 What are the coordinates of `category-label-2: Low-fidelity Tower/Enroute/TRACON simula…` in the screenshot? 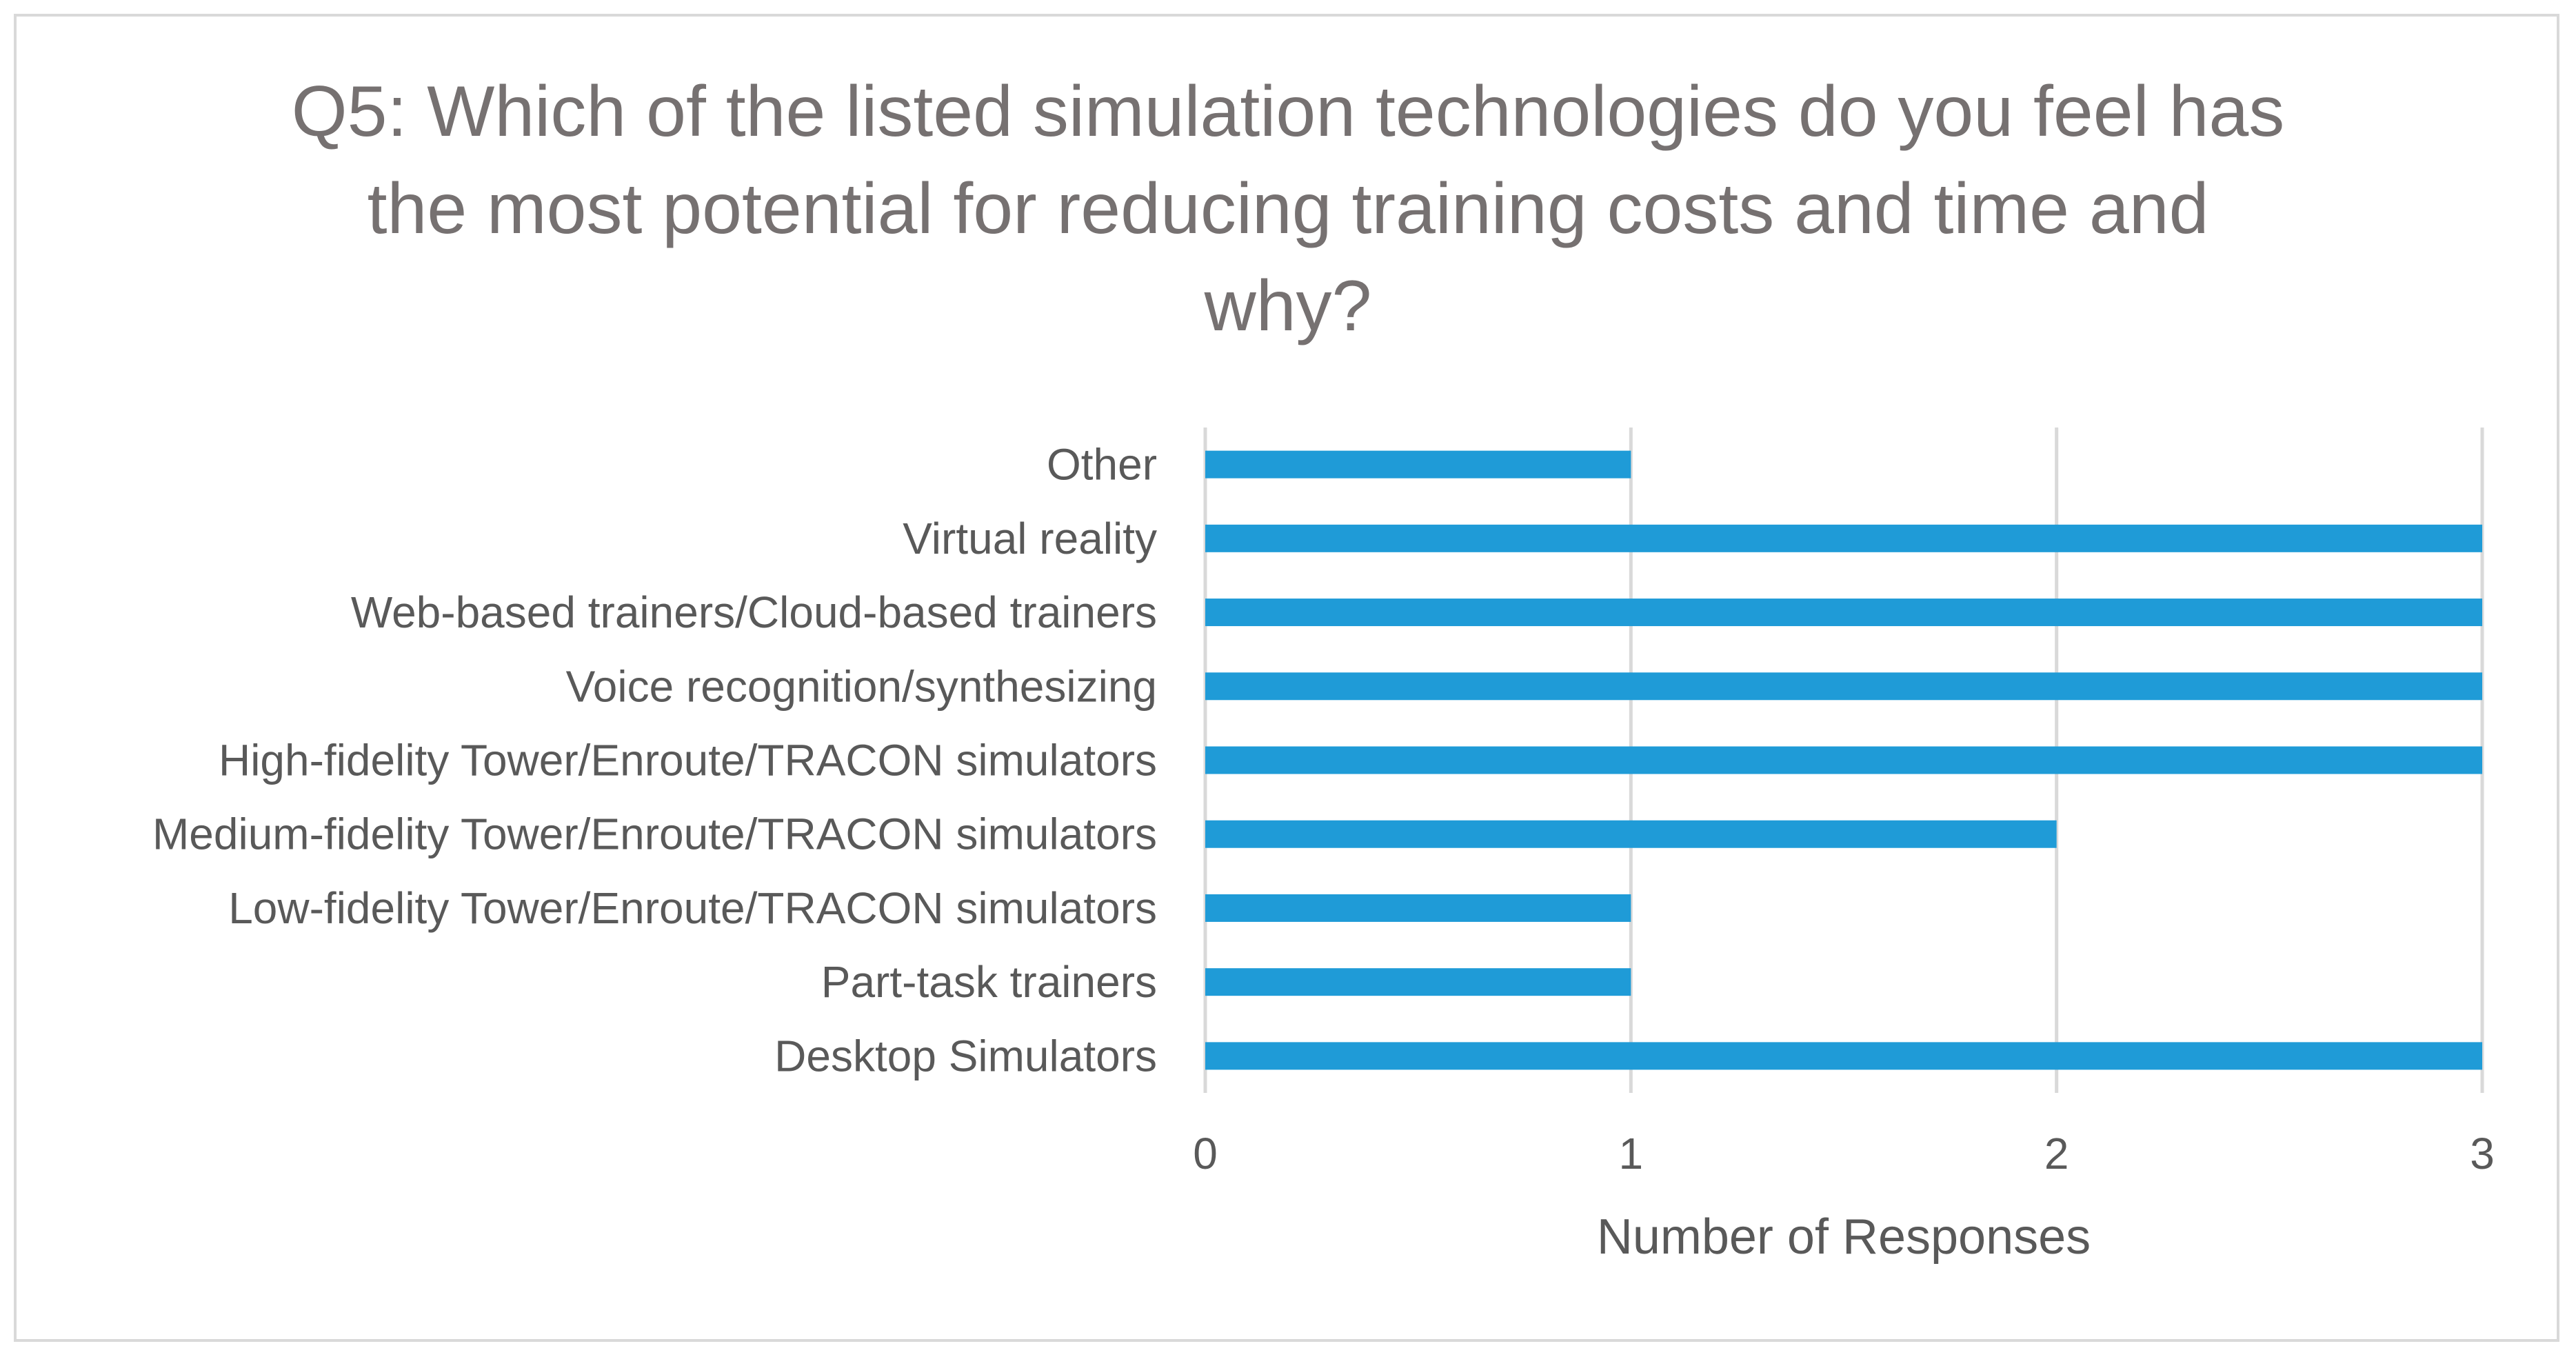 It's located at (692, 908).